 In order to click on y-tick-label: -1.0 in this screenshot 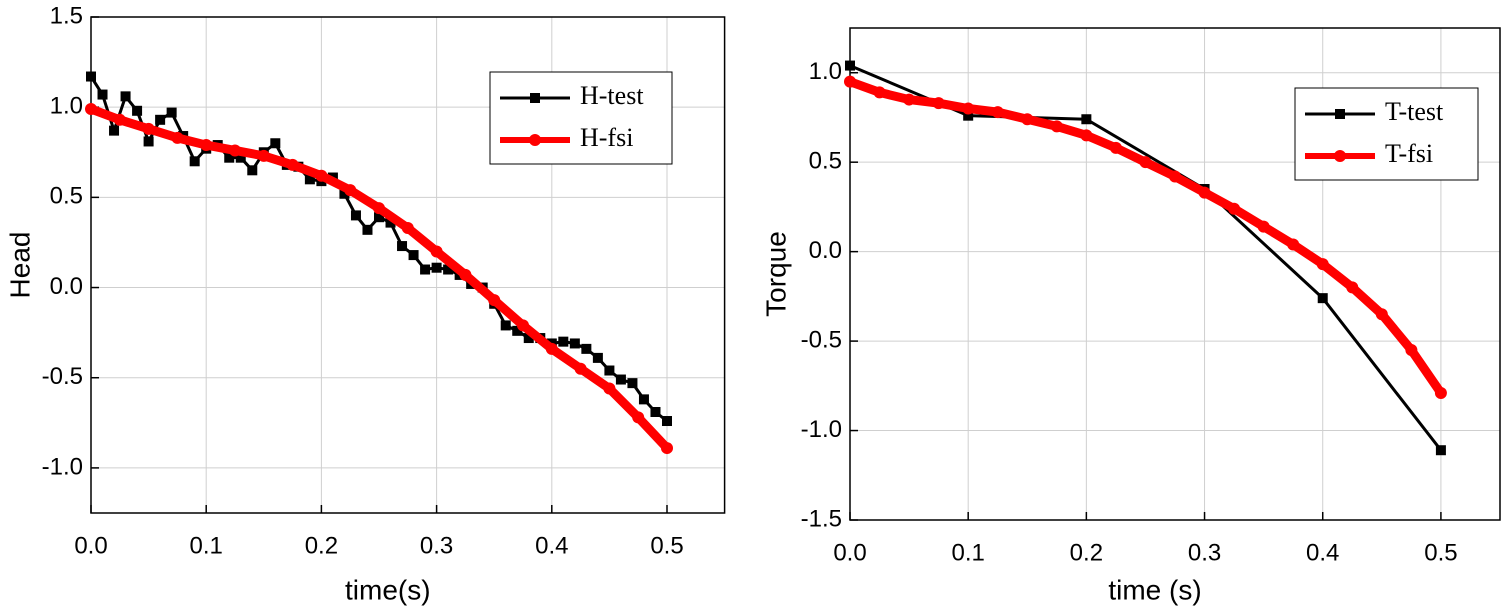, I will do `click(821, 429)`.